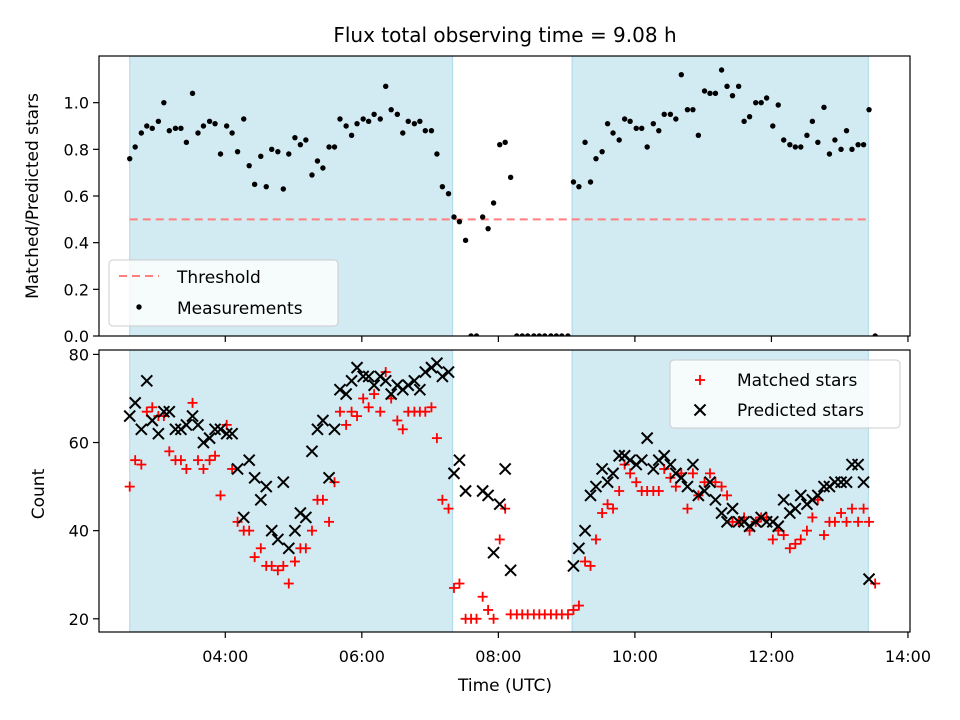 The image size is (960, 720). I want to click on y-tick-label: 40, so click(79, 531).